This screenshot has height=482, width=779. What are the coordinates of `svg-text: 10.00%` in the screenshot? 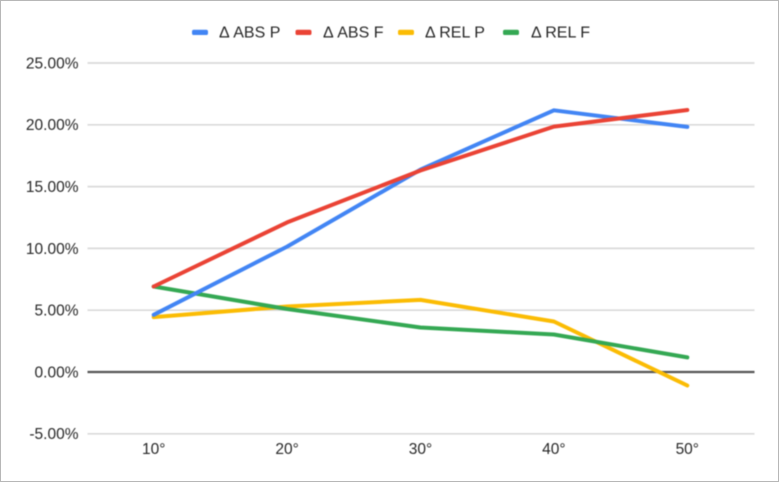 It's located at (52, 249).